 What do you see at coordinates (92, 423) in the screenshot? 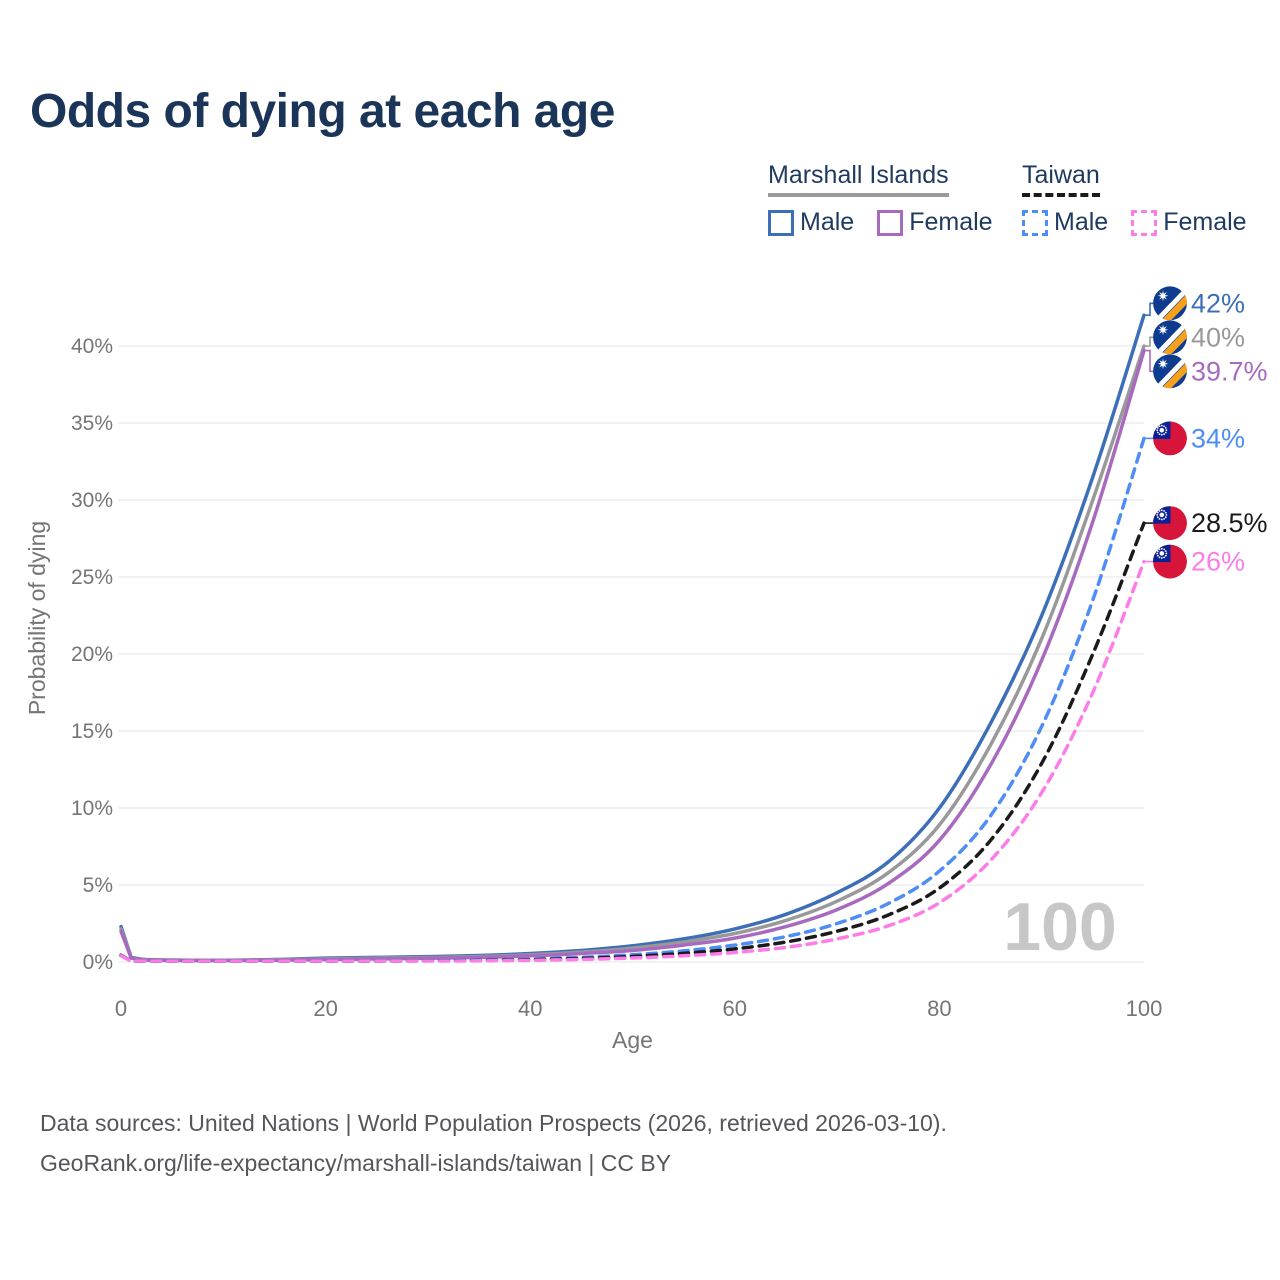
I see `y-tick-label: 35%` at bounding box center [92, 423].